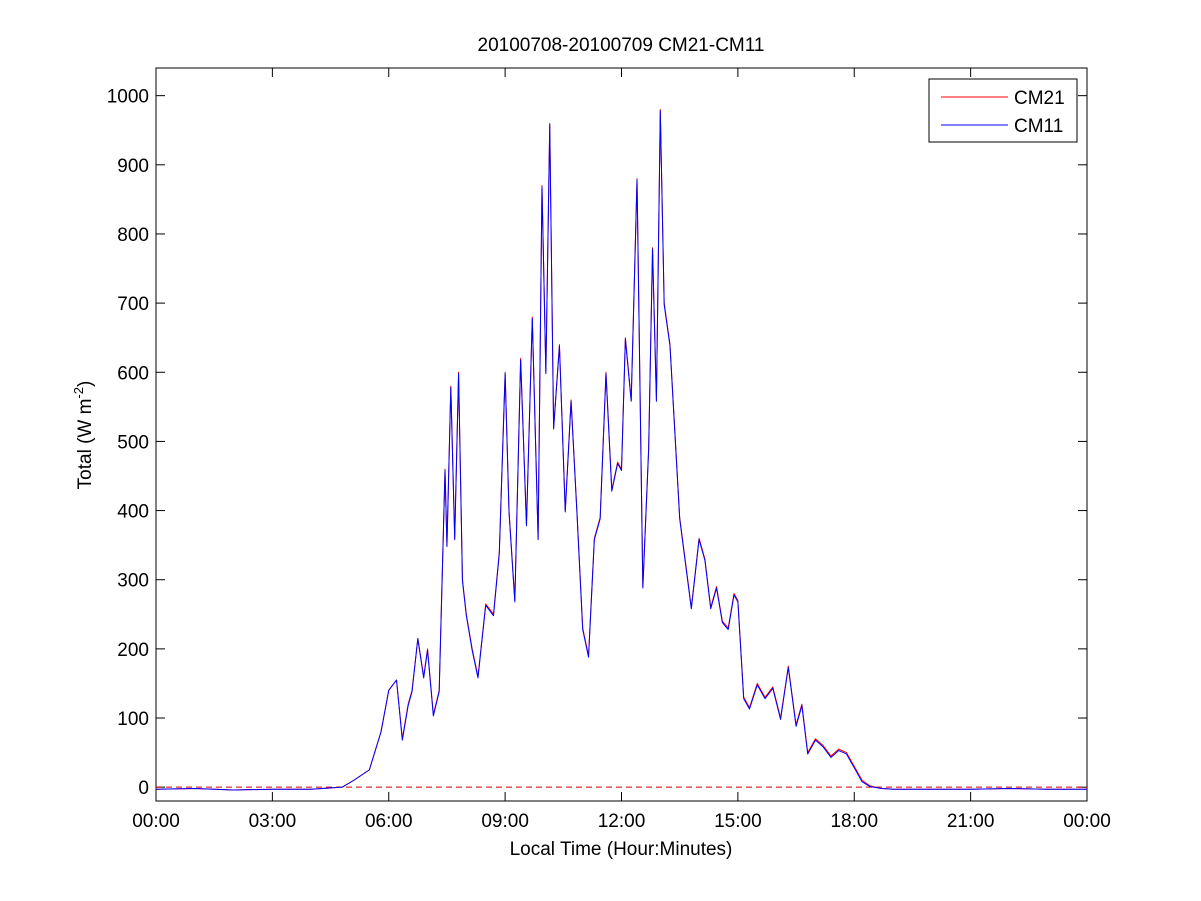 The image size is (1201, 901). What do you see at coordinates (133, 235) in the screenshot?
I see `y-tick-label: 800` at bounding box center [133, 235].